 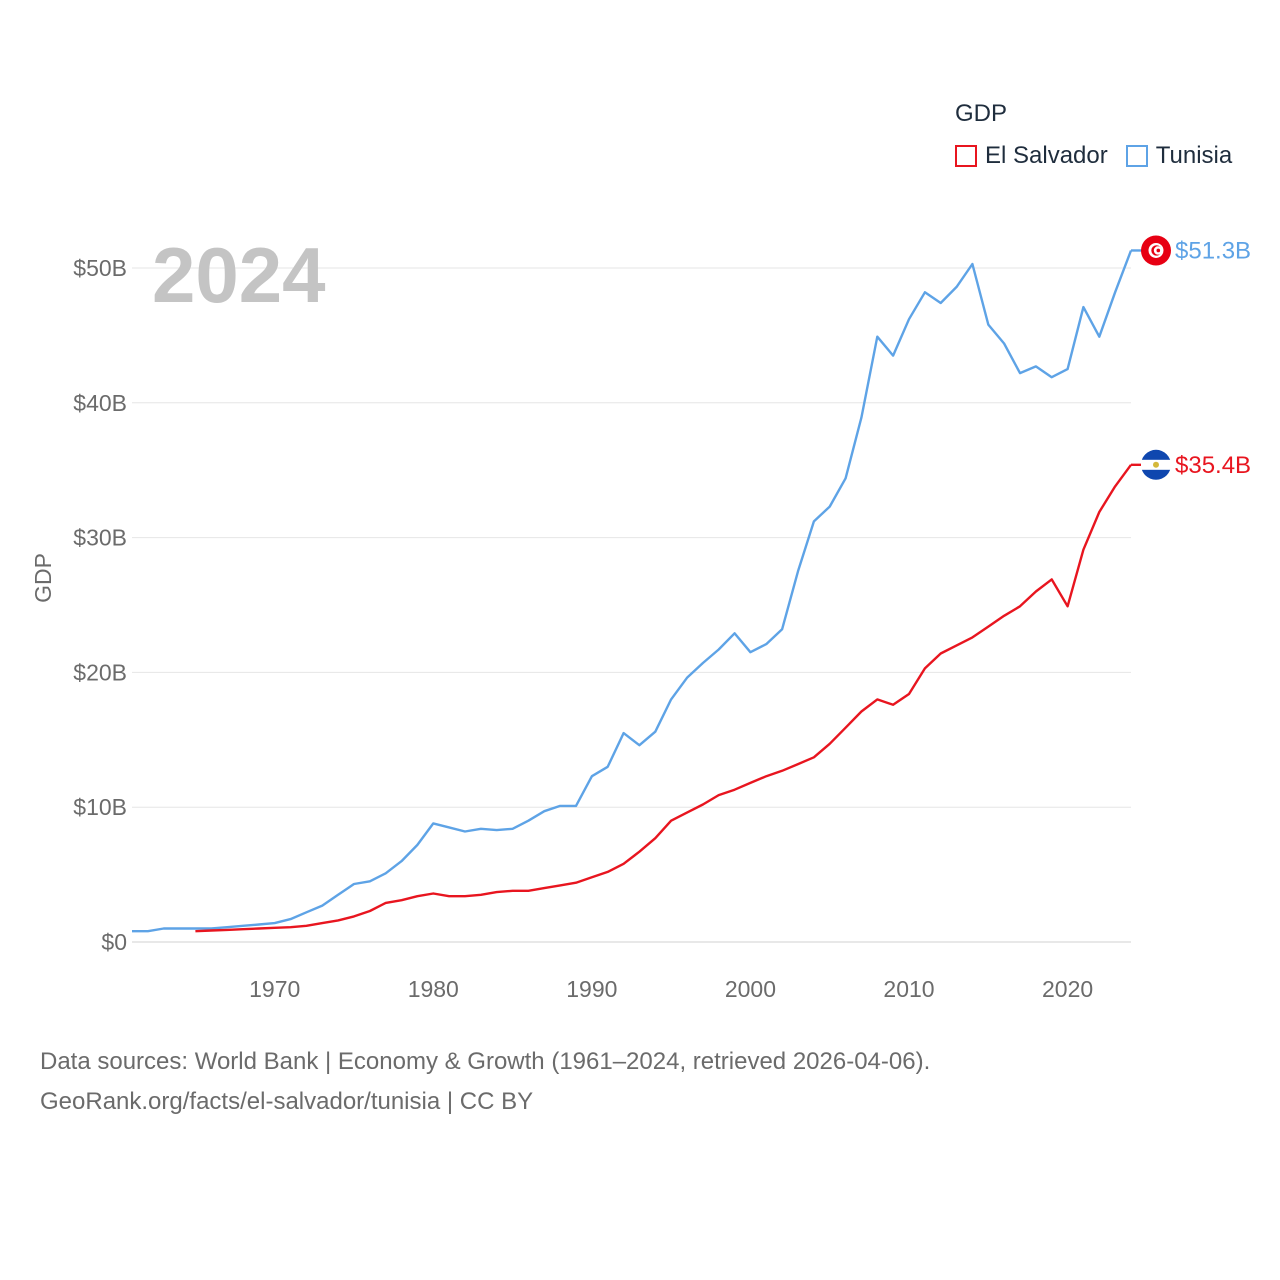 What do you see at coordinates (100, 268) in the screenshot?
I see `y-tick-label: $50B` at bounding box center [100, 268].